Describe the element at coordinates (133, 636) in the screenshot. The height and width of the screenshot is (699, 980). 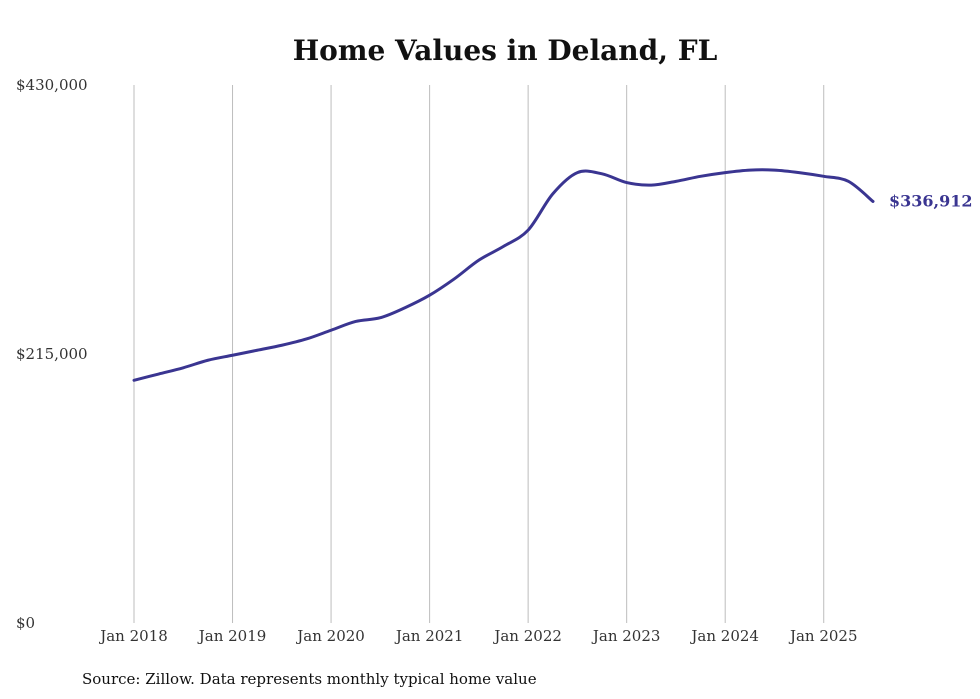
I see `x-tick-label: Jan 2018` at that location.